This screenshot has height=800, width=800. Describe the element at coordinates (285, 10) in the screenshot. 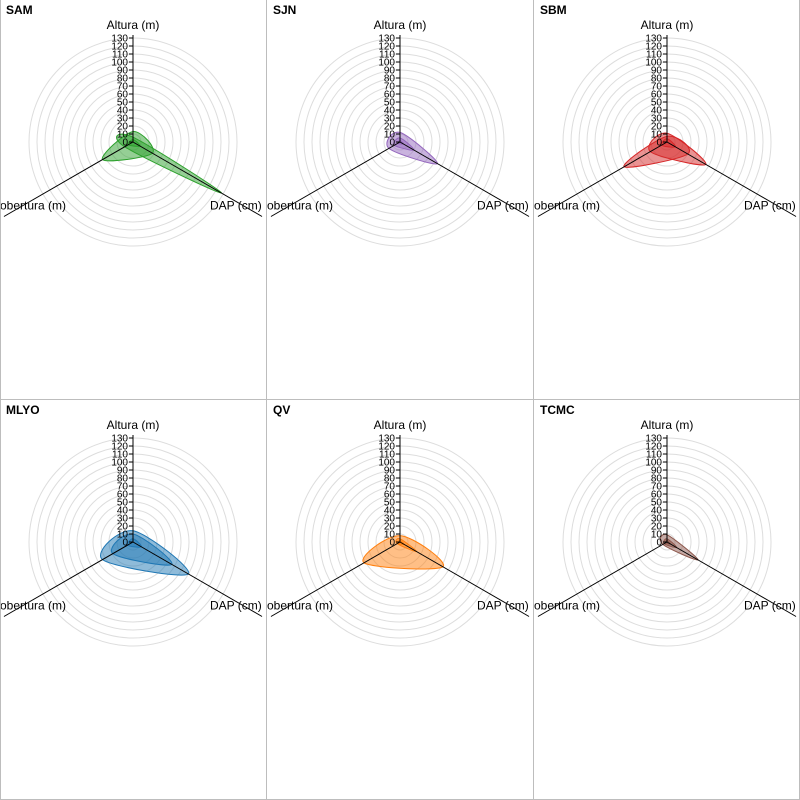

I see `panel-title: SJN` at that location.